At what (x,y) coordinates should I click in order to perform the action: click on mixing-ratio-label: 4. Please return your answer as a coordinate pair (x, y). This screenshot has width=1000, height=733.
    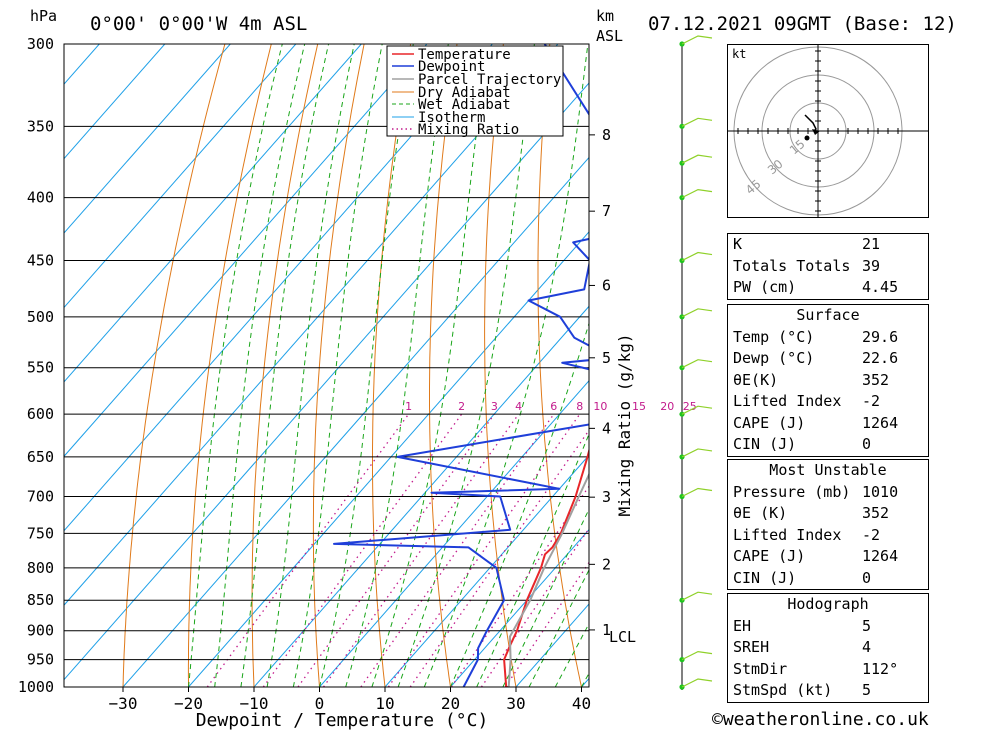
    Looking at the image, I should click on (518, 406).